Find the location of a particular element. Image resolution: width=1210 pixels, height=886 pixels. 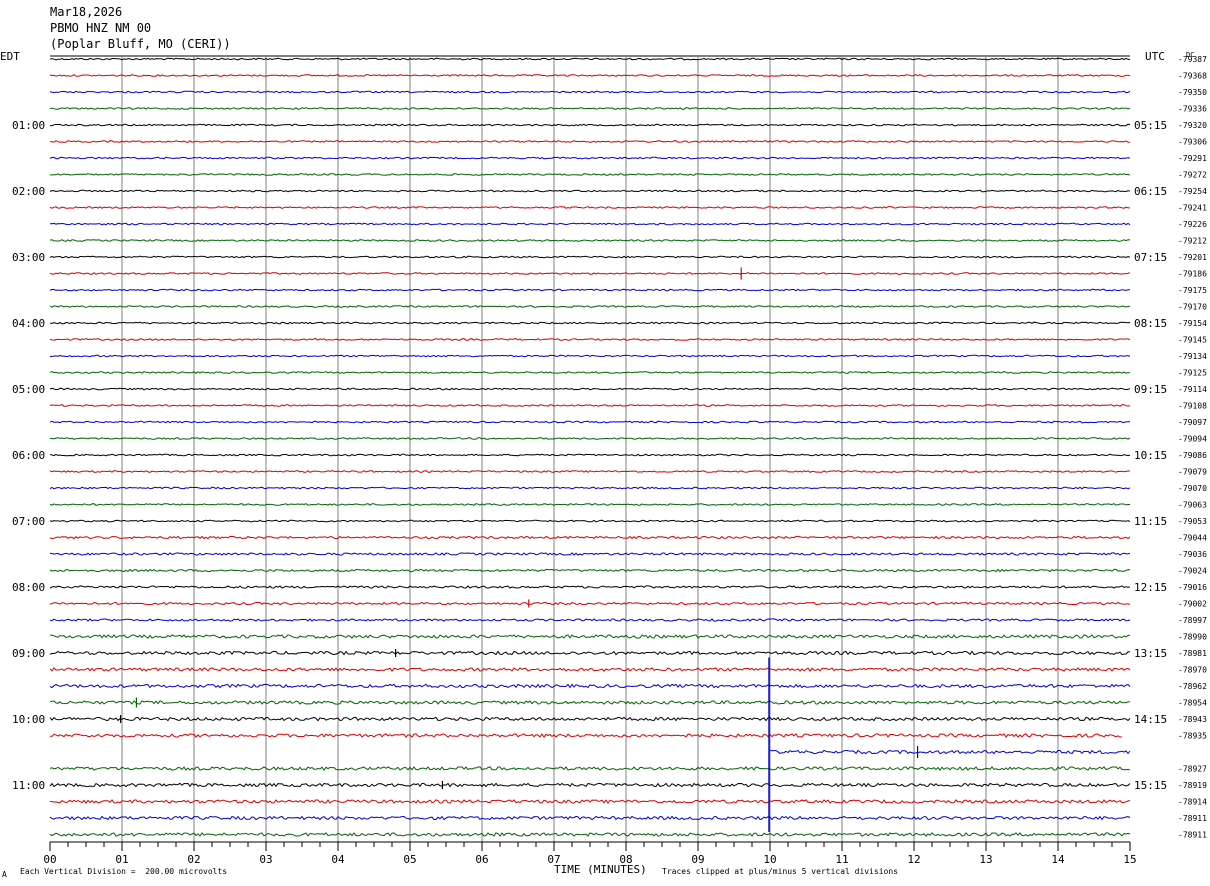

dc-offset-label: -79002 is located at coordinates (1192, 604).